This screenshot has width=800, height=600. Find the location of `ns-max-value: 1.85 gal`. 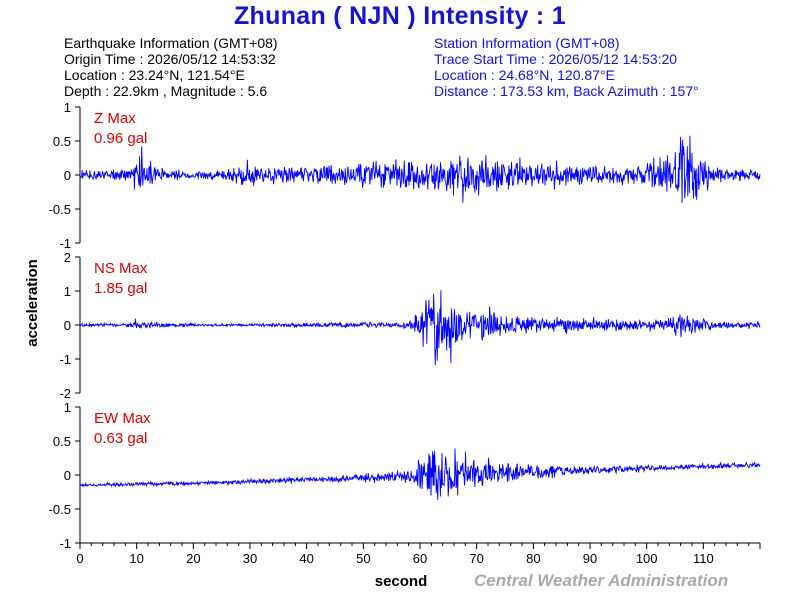

ns-max-value: 1.85 gal is located at coordinates (120, 288).